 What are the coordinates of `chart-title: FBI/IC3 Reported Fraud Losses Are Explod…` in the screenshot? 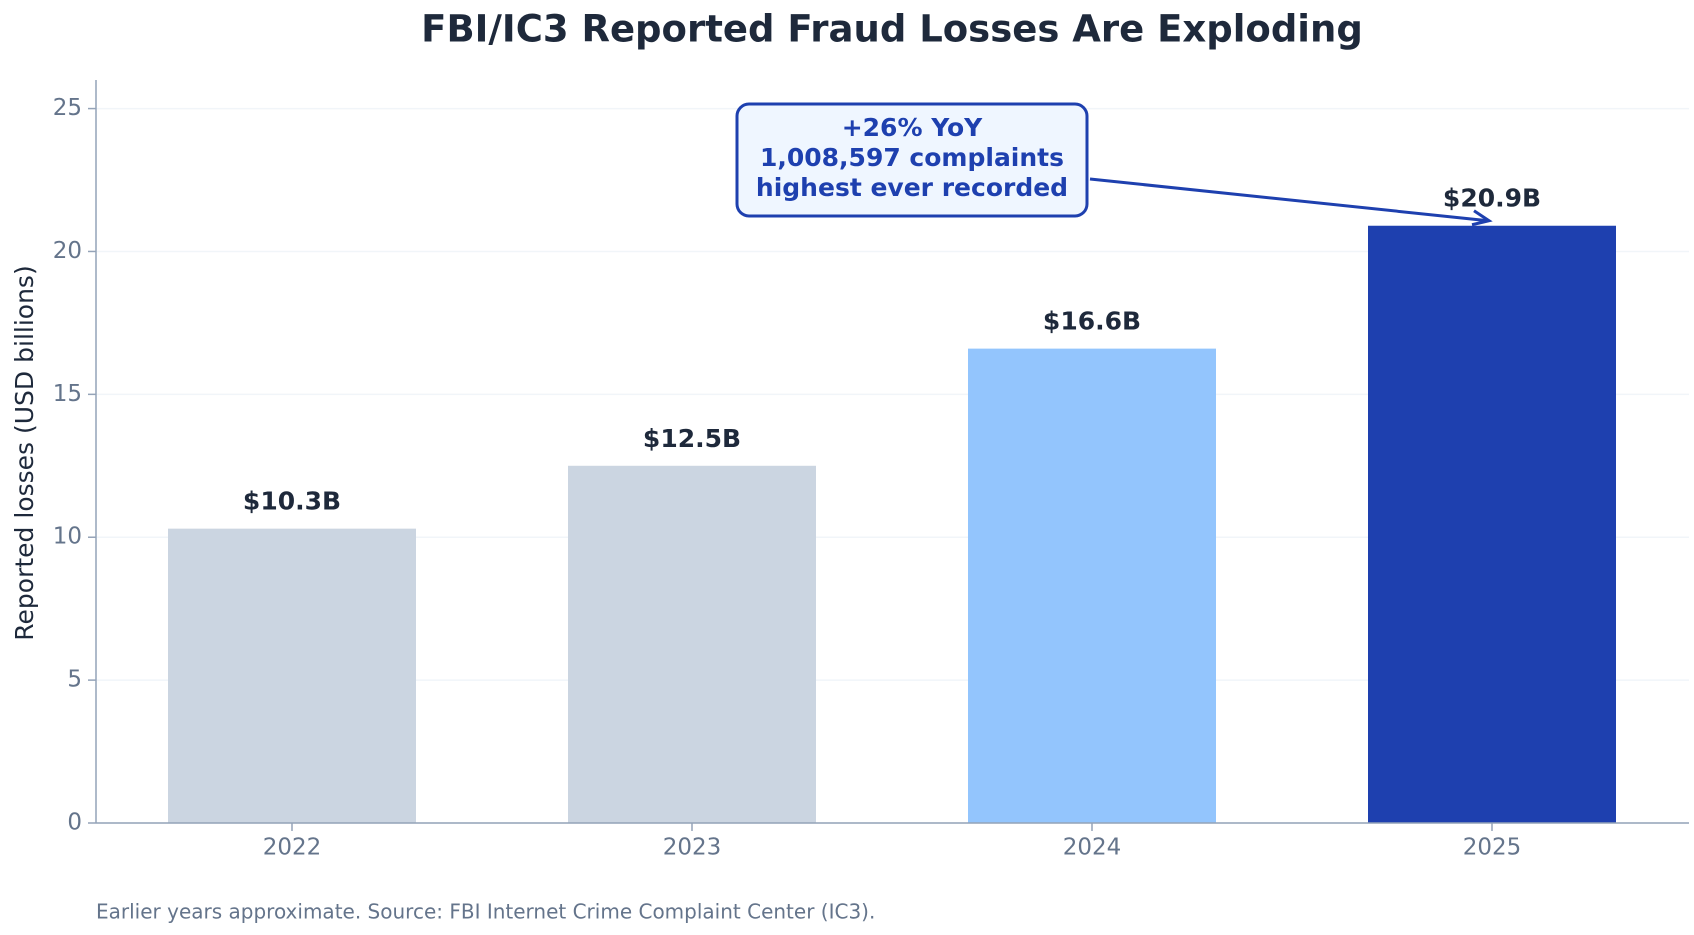 It's located at (892, 29).